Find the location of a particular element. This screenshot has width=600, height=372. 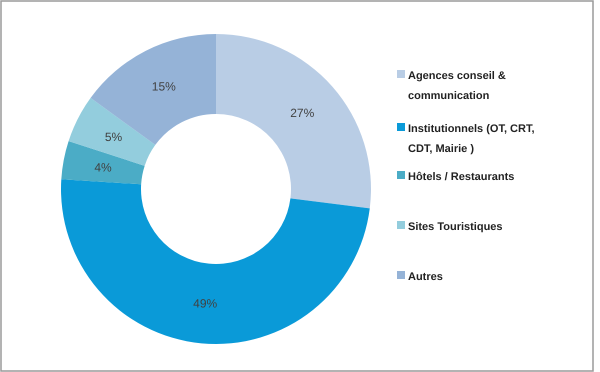

legend-label: Institutionnels (OT, CRT, CDT, Mairie ) is located at coordinates (471, 138).